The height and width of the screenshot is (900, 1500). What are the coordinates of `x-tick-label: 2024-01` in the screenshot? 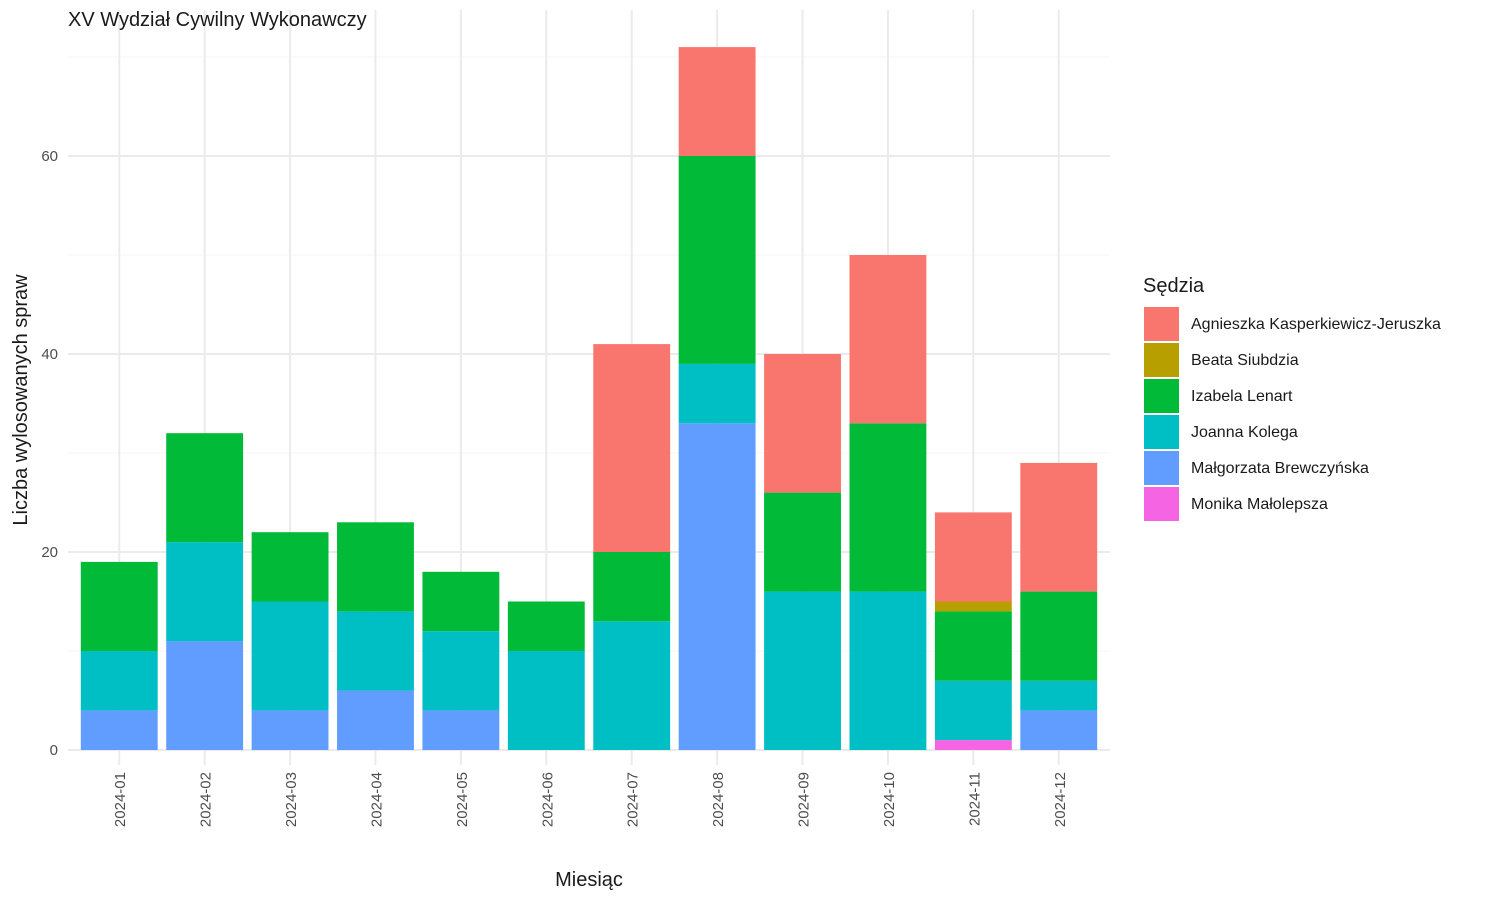 It's located at (120, 799).